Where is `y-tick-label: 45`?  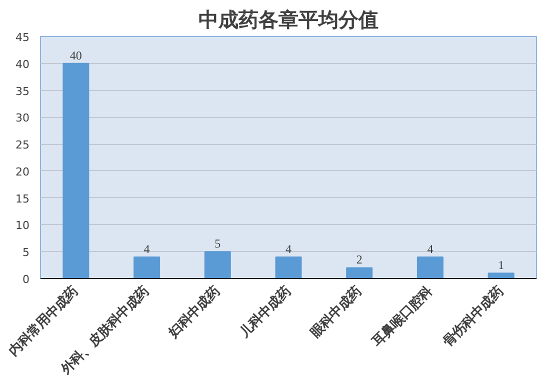
y-tick-label: 45 is located at coordinates (23, 37).